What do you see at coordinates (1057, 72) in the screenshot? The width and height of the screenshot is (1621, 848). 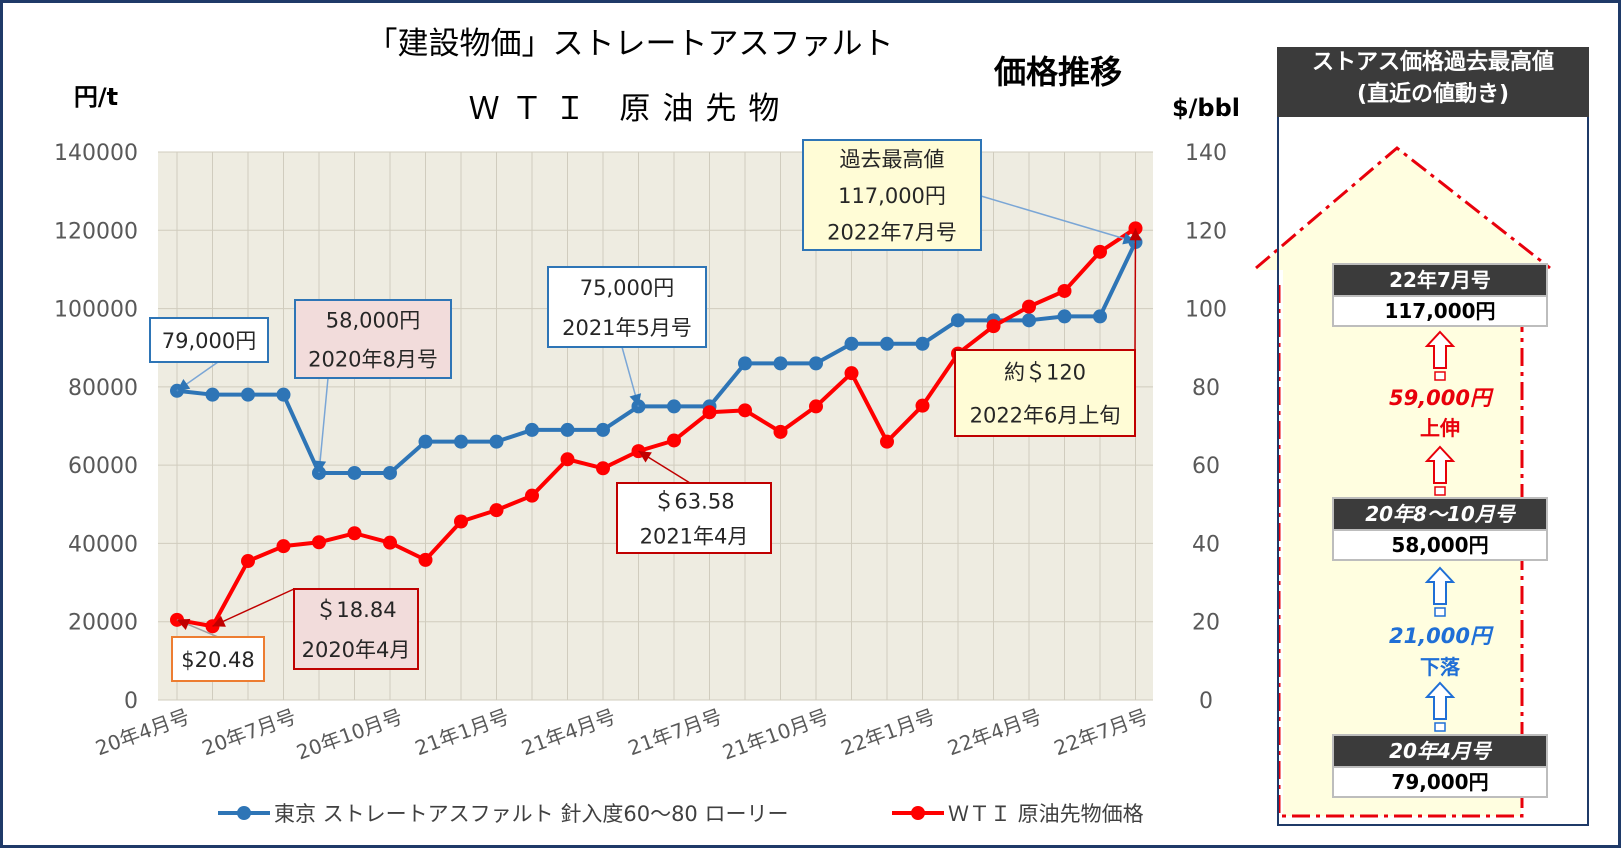 I see `chart-title-right: 価格推移` at bounding box center [1057, 72].